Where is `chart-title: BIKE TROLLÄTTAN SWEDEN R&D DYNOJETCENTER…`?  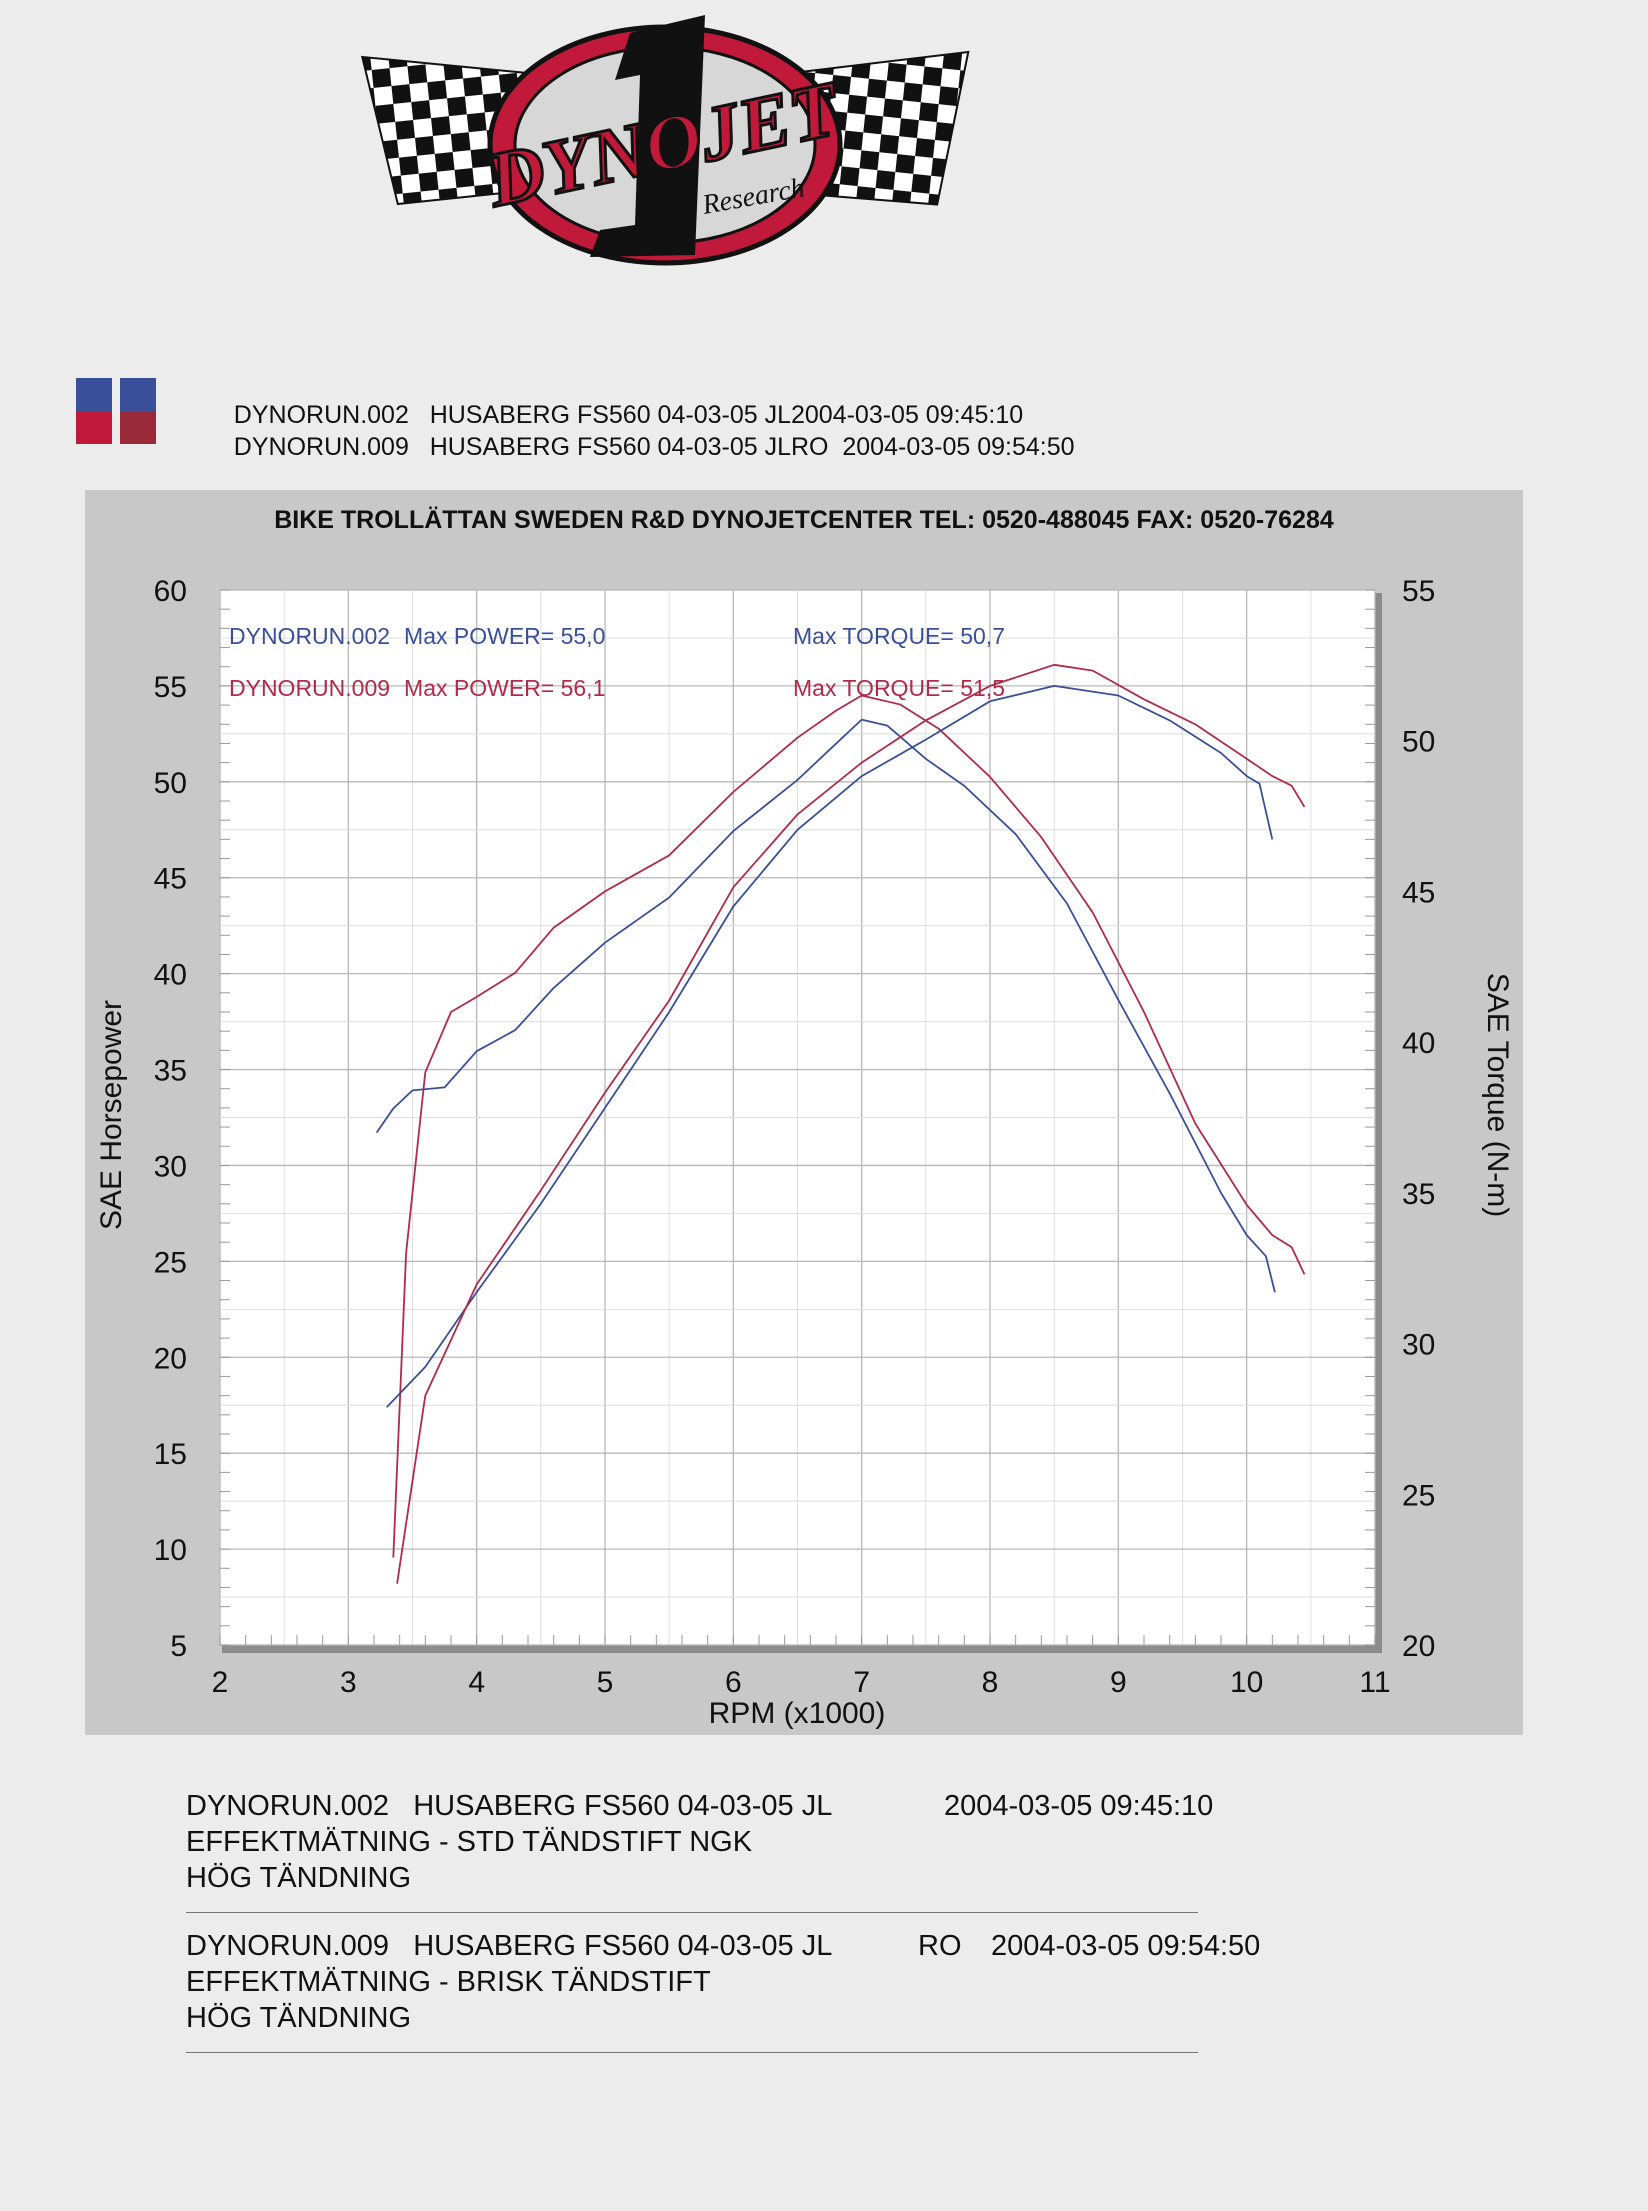
chart-title: BIKE TROLLÄTTAN SWEDEN R&D DYNOJETCENTER… is located at coordinates (804, 520).